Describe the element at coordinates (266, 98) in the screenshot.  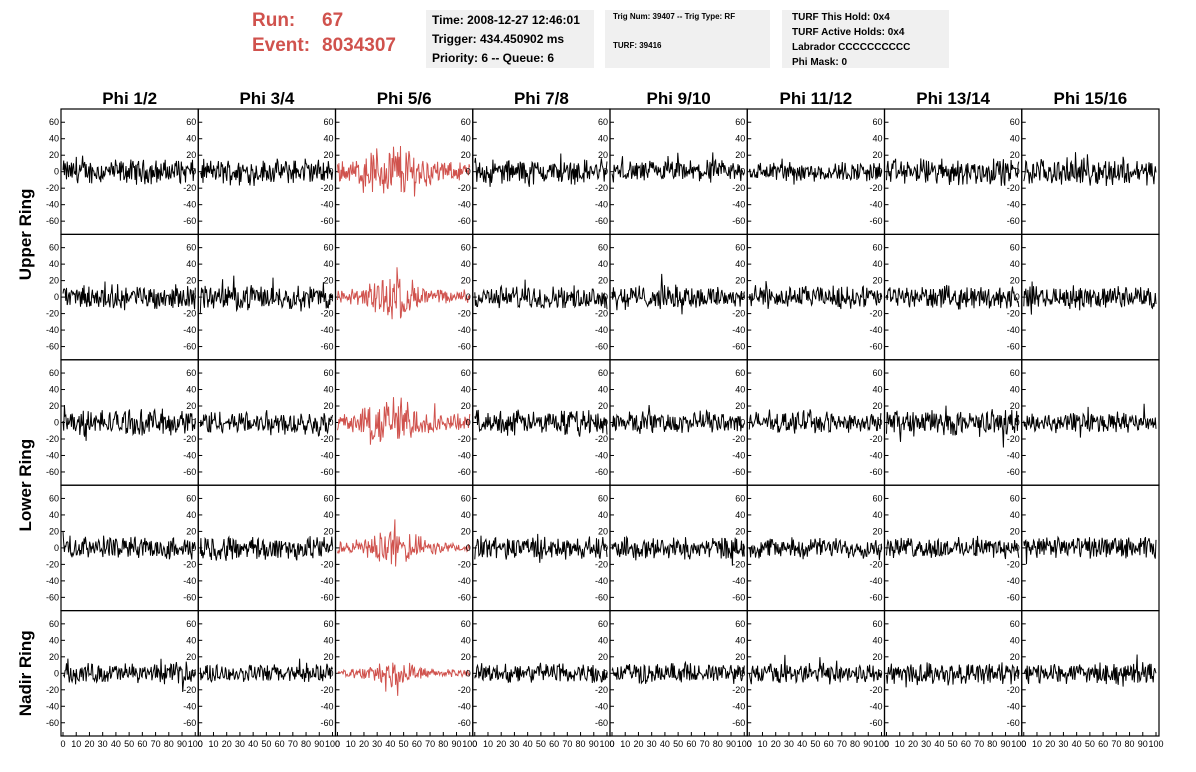
I see `column-header: Phi 3/4` at that location.